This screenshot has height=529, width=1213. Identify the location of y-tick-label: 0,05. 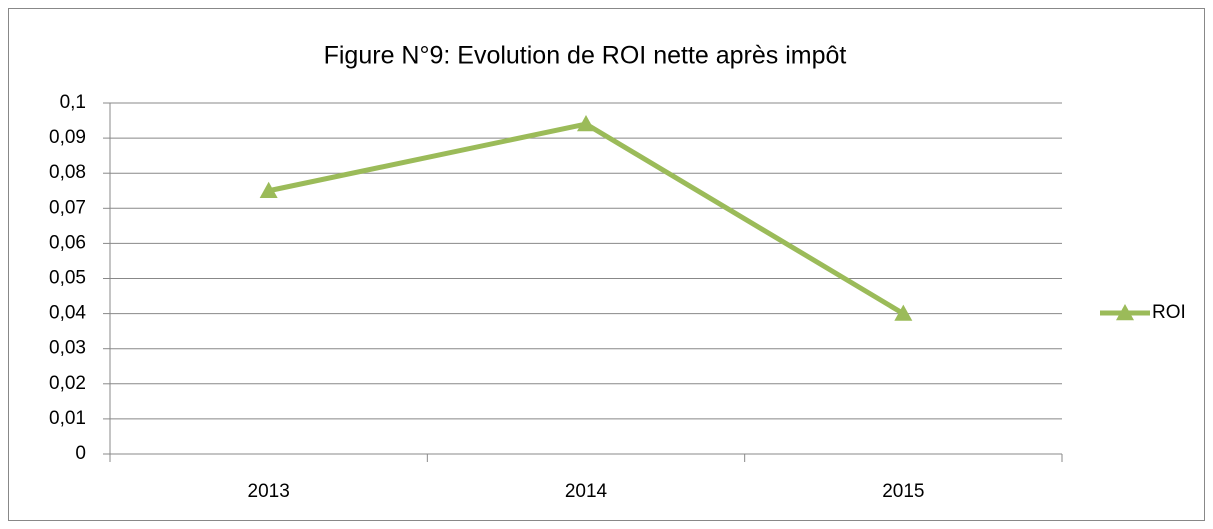
(67, 278).